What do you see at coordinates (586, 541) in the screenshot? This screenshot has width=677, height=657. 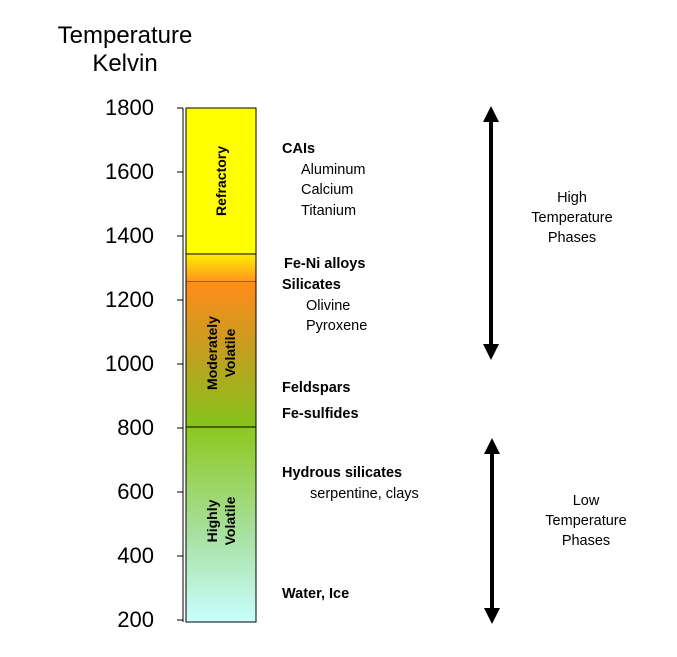 I see `low-phase-line3: Phases` at bounding box center [586, 541].